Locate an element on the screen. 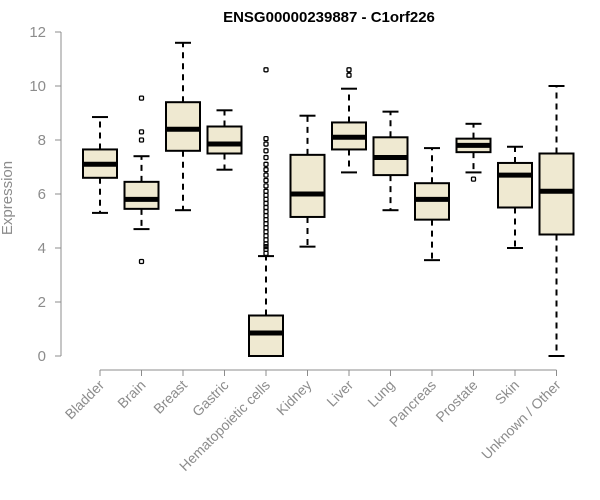 The image size is (600, 500). x-tick-label: Prostate is located at coordinates (456, 401).